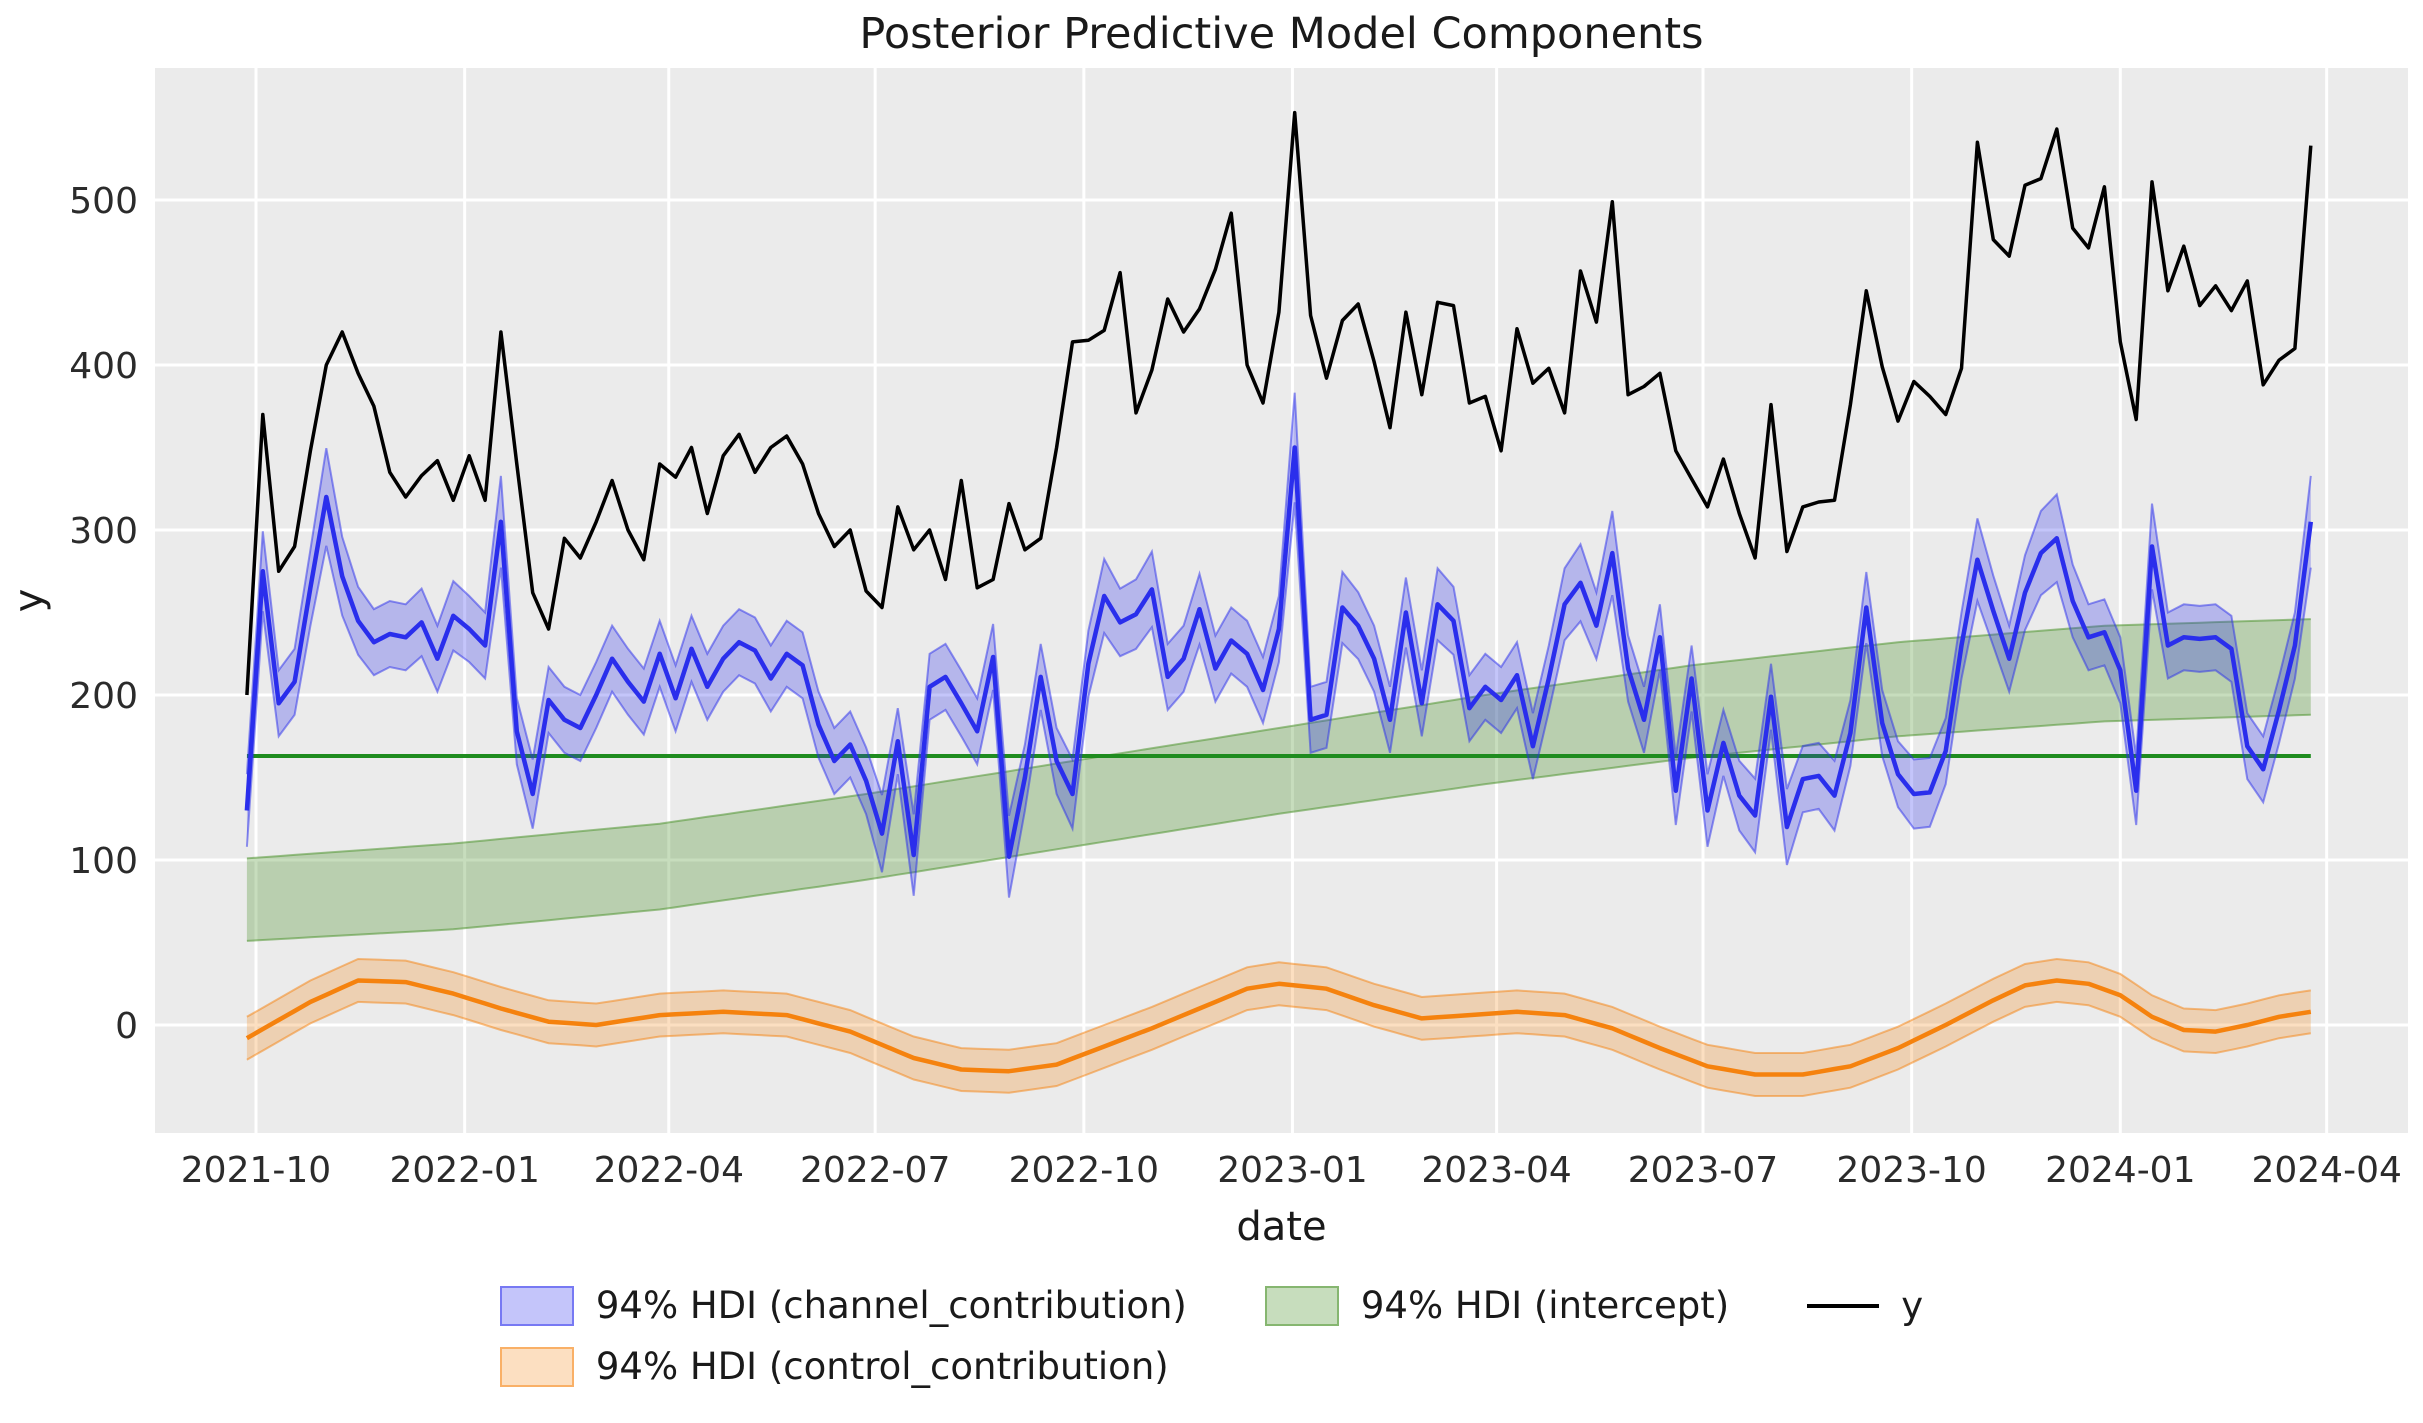 The image size is (2423, 1423). What do you see at coordinates (882, 1366) in the screenshot?
I see `legend-label: 94% HDI (control_contribution)` at bounding box center [882, 1366].